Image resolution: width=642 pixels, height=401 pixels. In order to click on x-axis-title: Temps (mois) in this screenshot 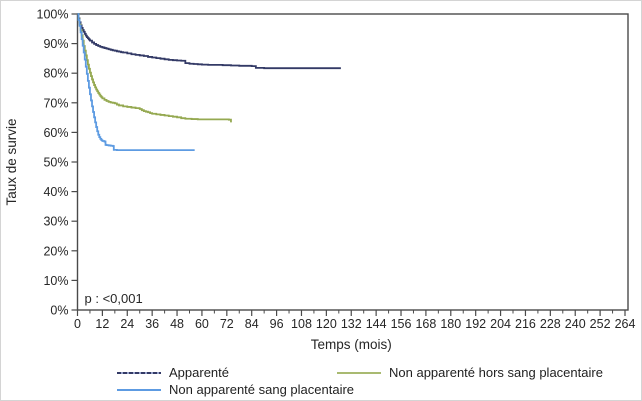, I will do `click(351, 344)`.